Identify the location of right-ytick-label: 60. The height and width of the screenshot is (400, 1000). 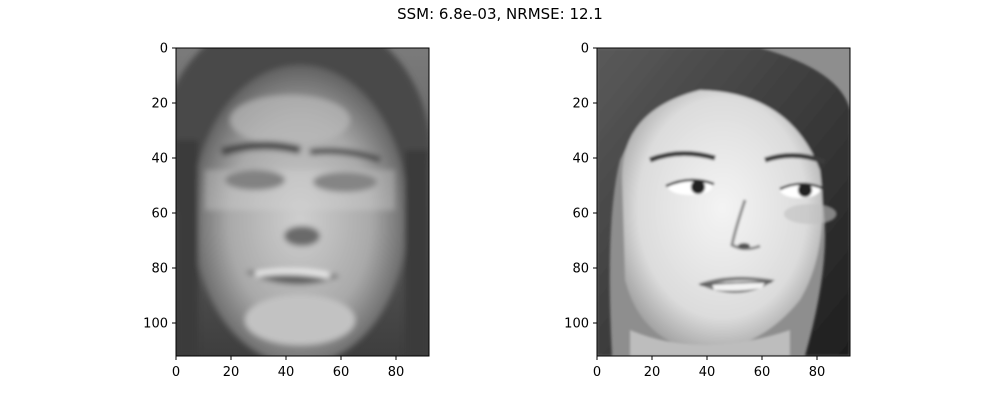
(580, 214).